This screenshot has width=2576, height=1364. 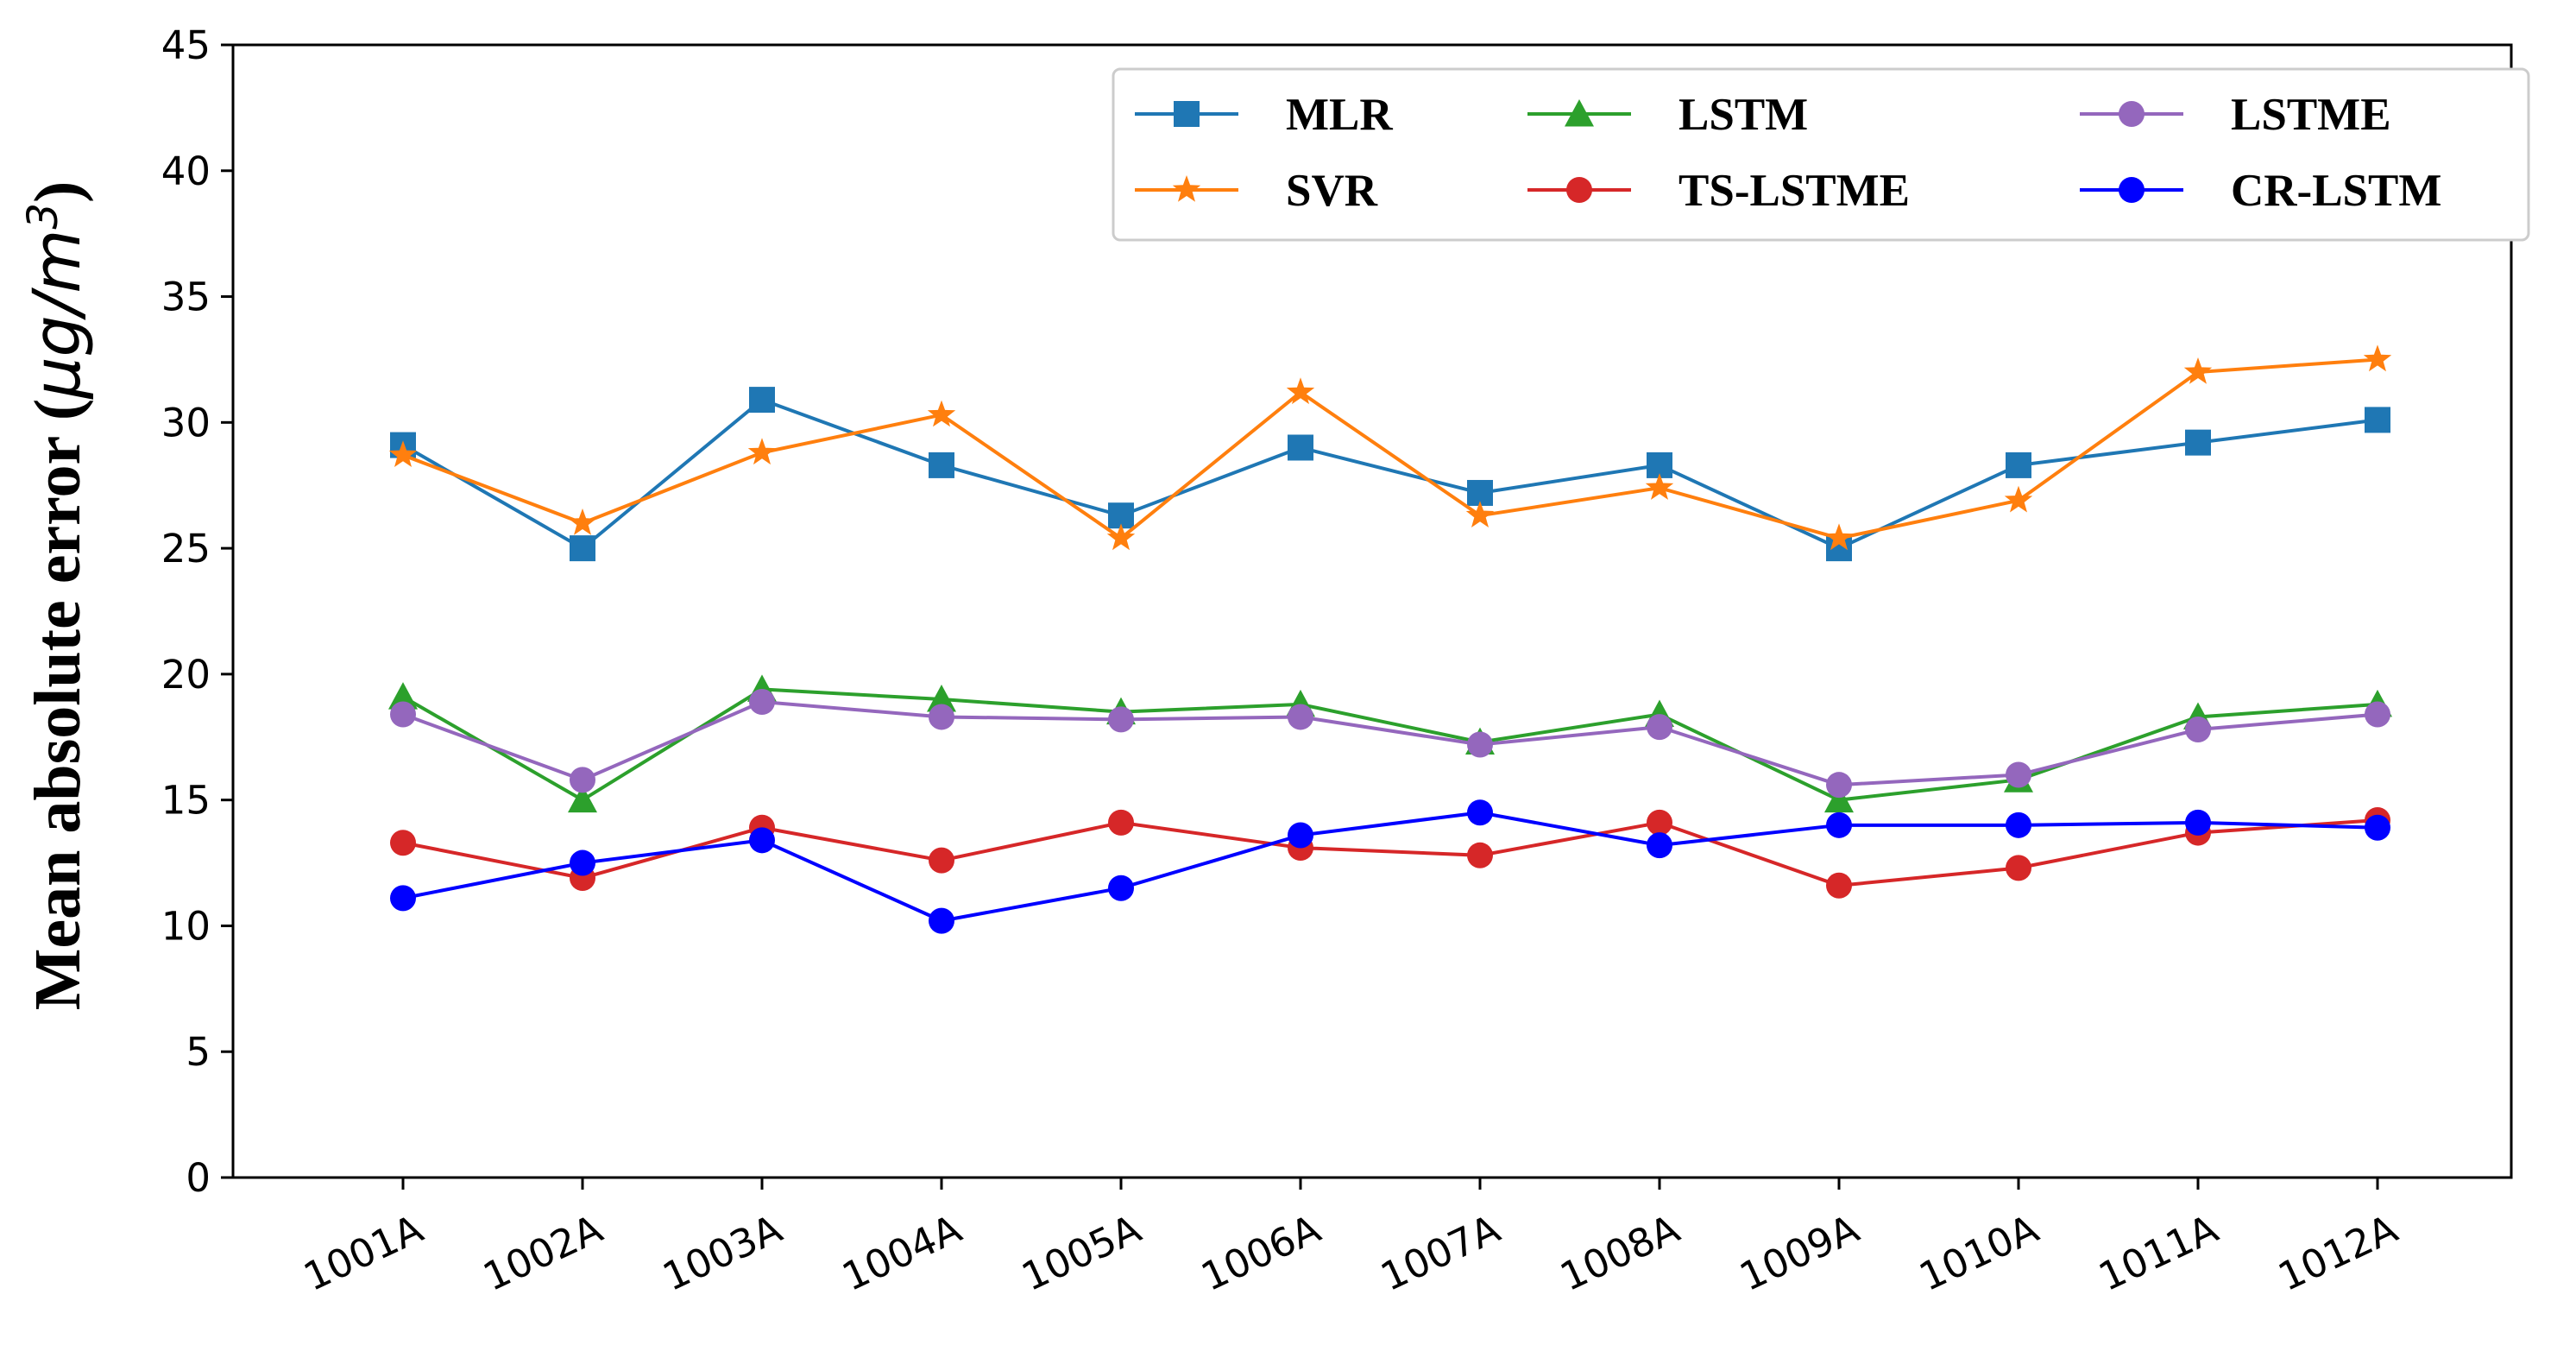 I want to click on y-axis-label-sup: 3, so click(x=43, y=217).